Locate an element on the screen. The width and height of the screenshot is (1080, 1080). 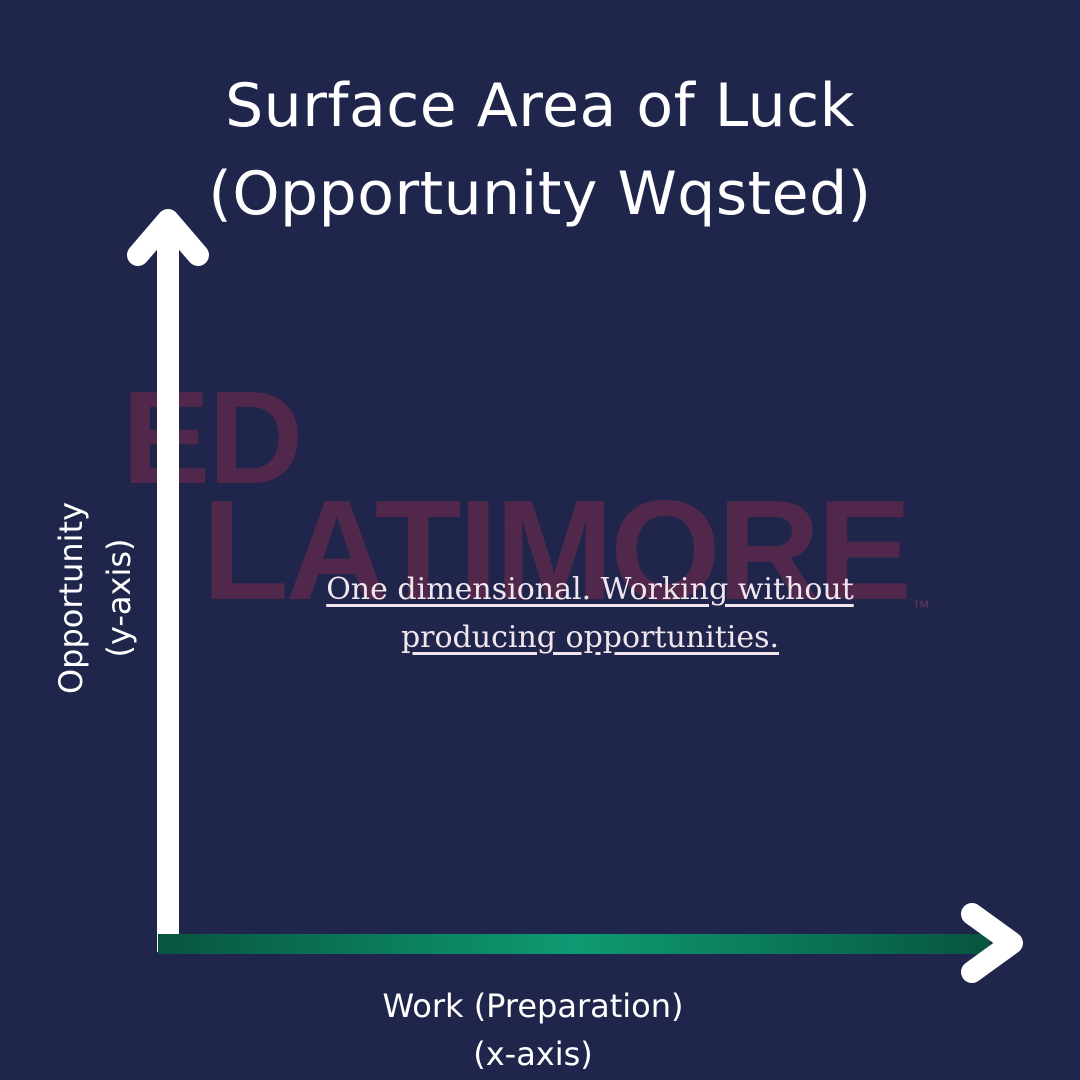
watermark-line-2: LATIMORE is located at coordinates (557, 550).